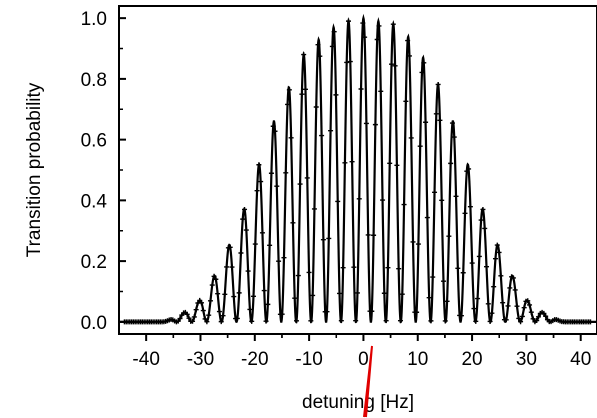 The width and height of the screenshot is (597, 418). Describe the element at coordinates (308, 359) in the screenshot. I see `x-tick-label: -10` at that location.